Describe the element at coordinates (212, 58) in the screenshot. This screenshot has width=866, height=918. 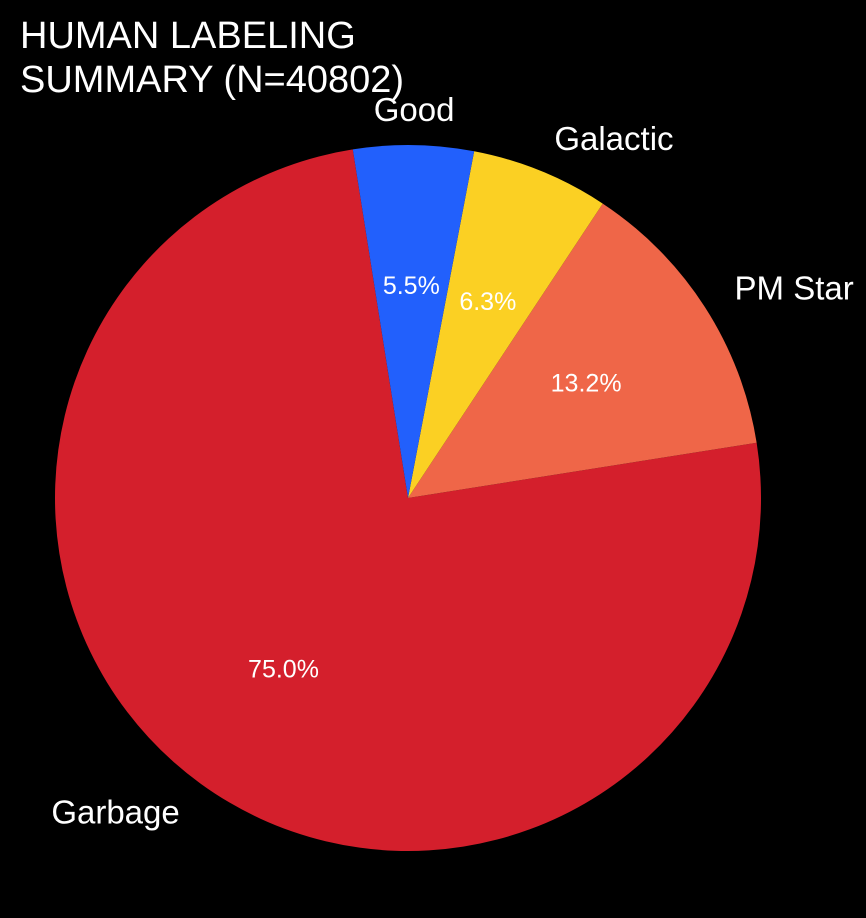
I see `chart-title: HUMAN LABELING SUMMARY (N=40802)` at that location.